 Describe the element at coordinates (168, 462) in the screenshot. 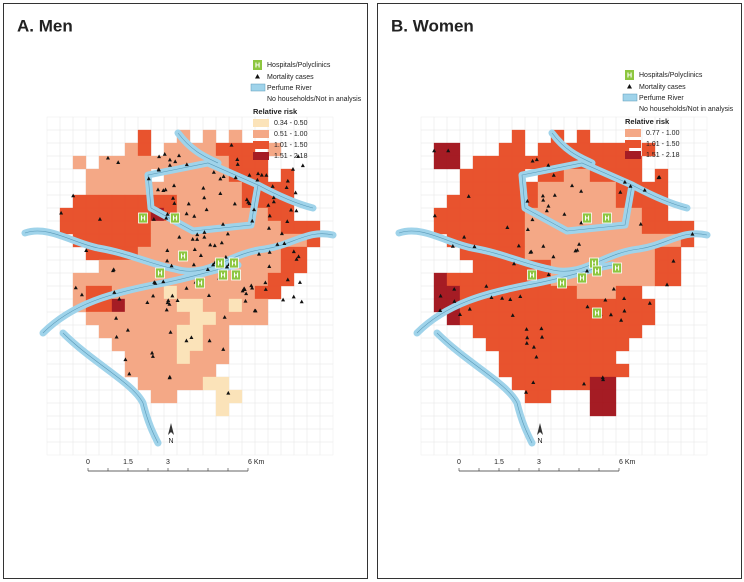

I see `scale-label: 3` at that location.